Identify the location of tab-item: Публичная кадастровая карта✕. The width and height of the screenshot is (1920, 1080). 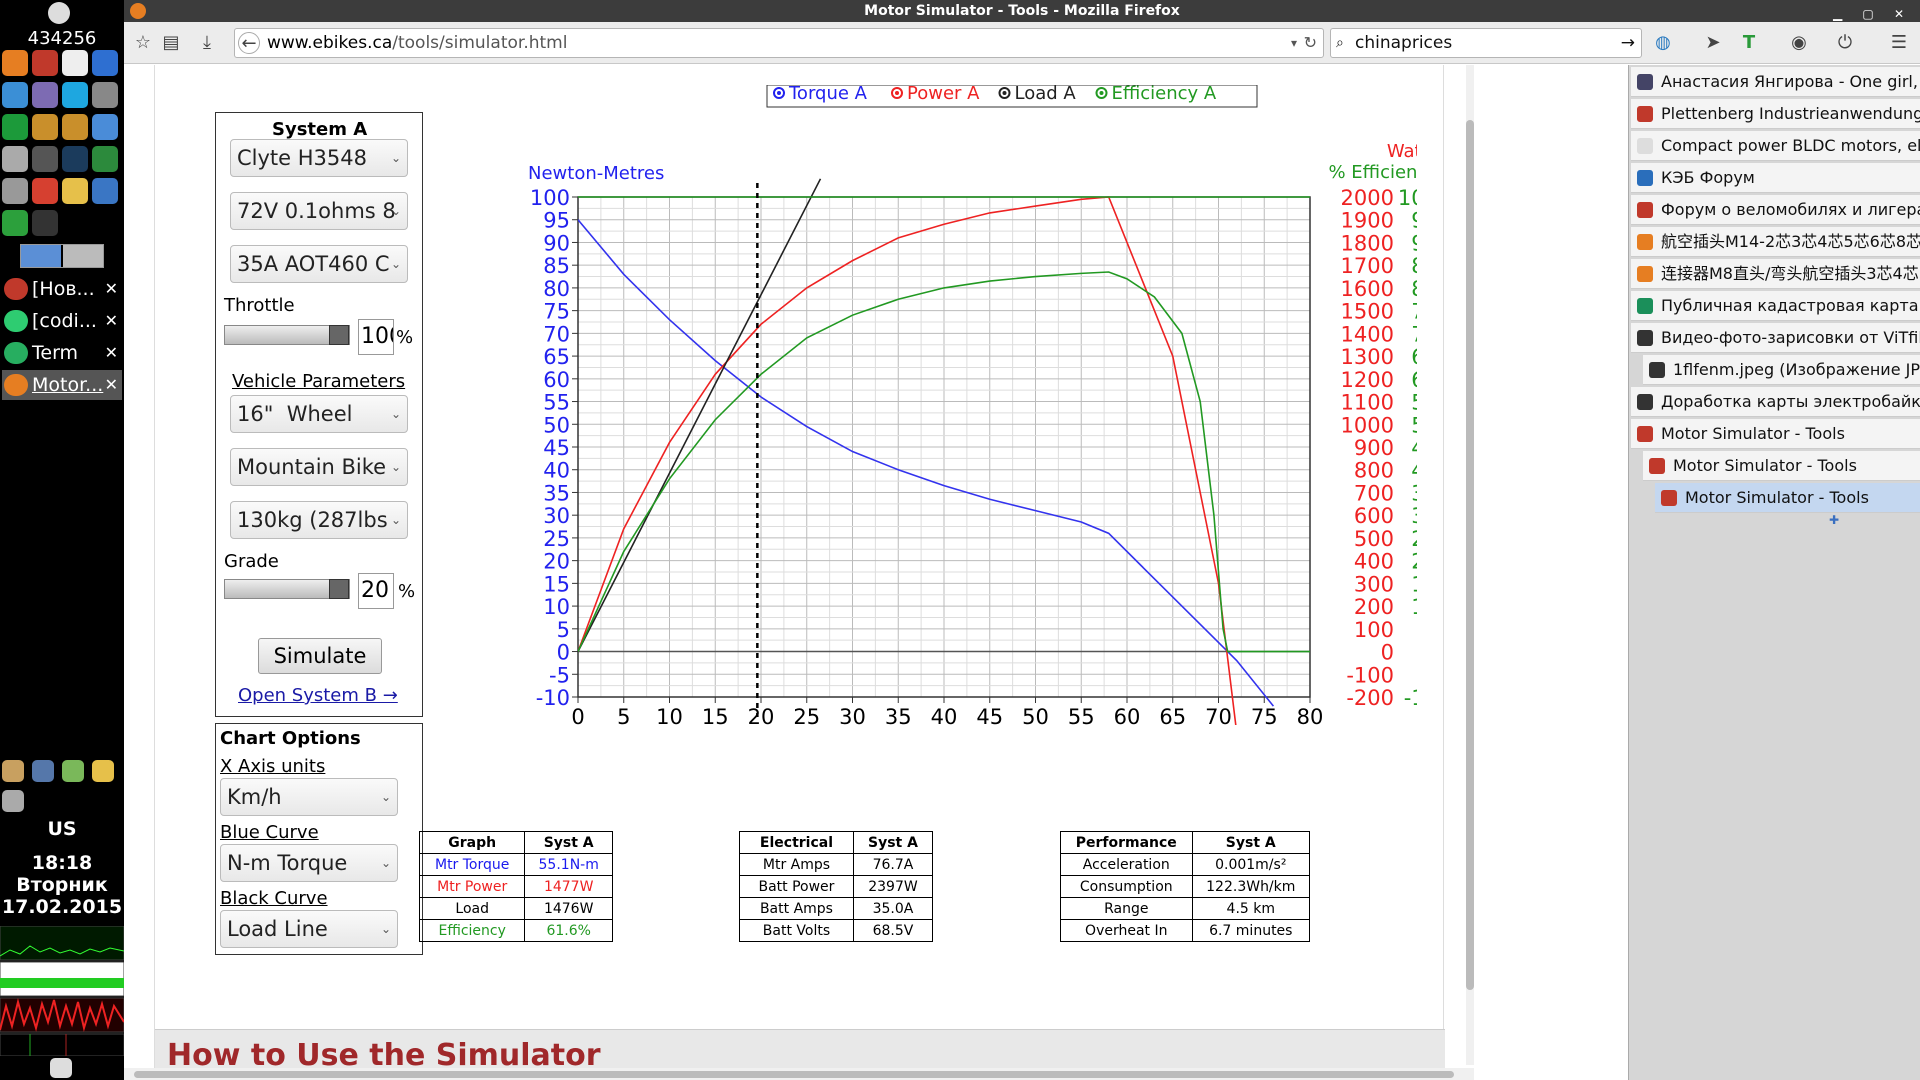
(1775, 306).